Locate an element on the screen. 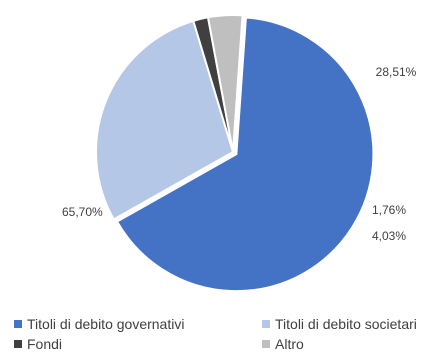 This screenshot has height=358, width=440. legend-label: Titoli di debito governativi is located at coordinates (106, 324).